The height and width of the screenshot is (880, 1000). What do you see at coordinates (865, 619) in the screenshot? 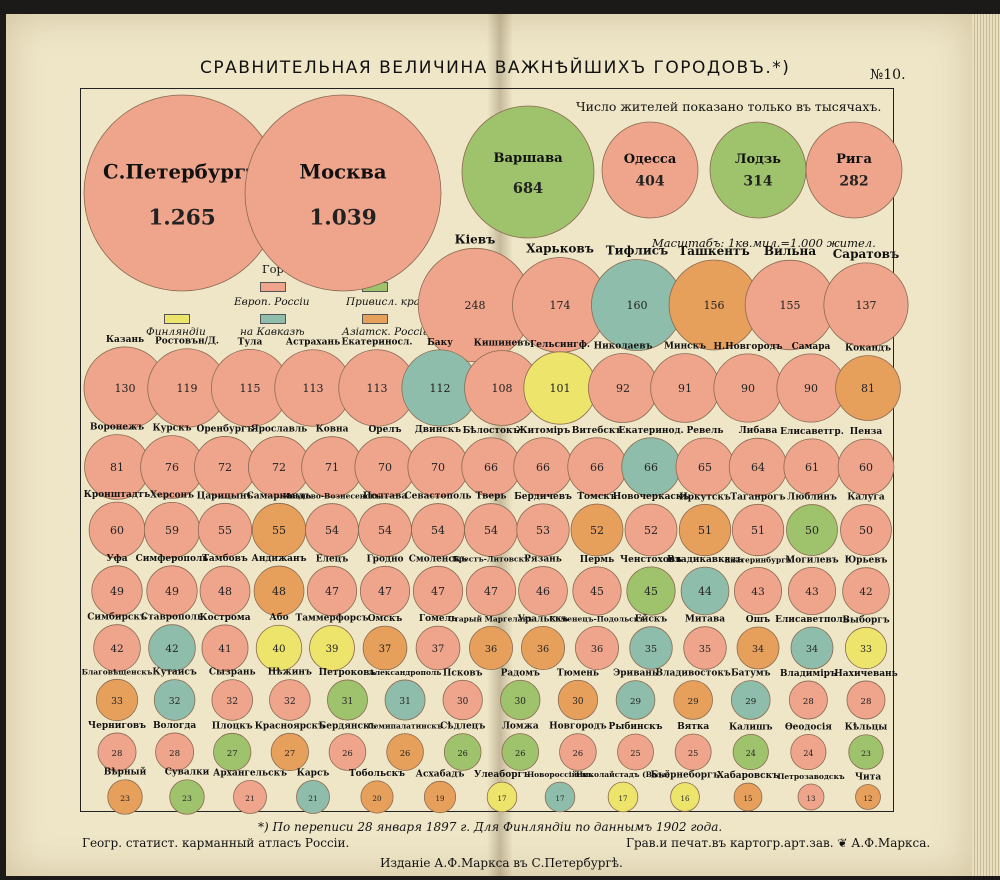
I see `city-name: Выборгъ` at bounding box center [865, 619].